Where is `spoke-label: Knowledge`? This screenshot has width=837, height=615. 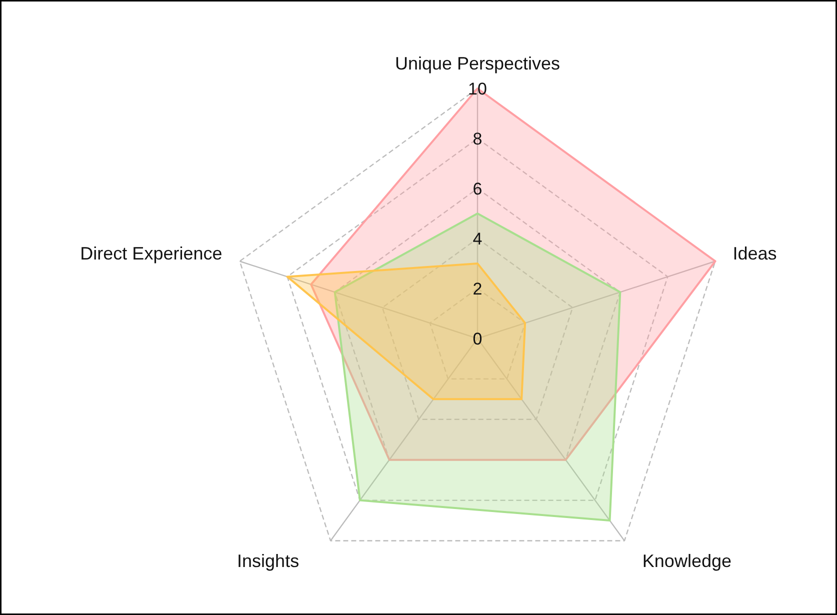 spoke-label: Knowledge is located at coordinates (687, 560).